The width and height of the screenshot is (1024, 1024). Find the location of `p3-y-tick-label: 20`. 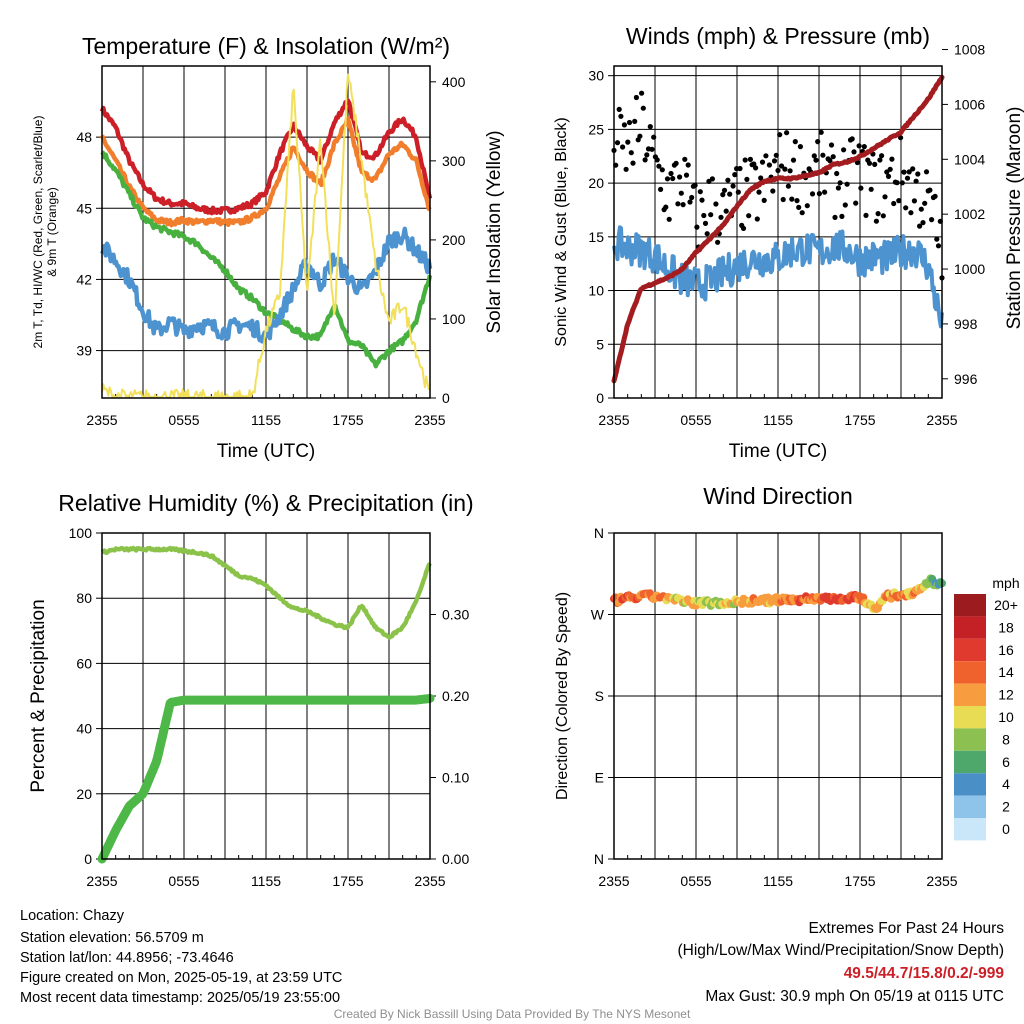

p3-y-tick-label: 20 is located at coordinates (84, 794).